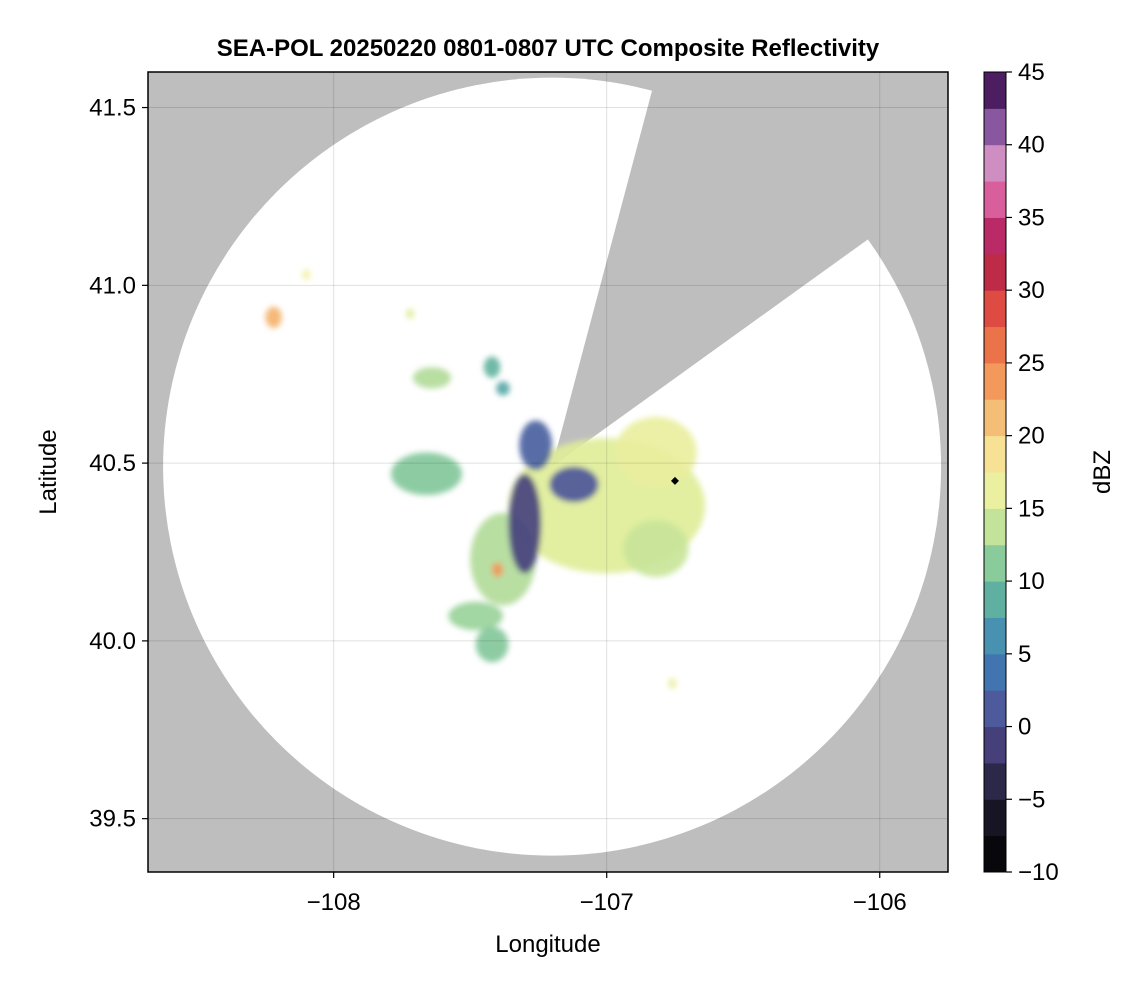  What do you see at coordinates (48, 471) in the screenshot?
I see `y-axis-label: Latitude` at bounding box center [48, 471].